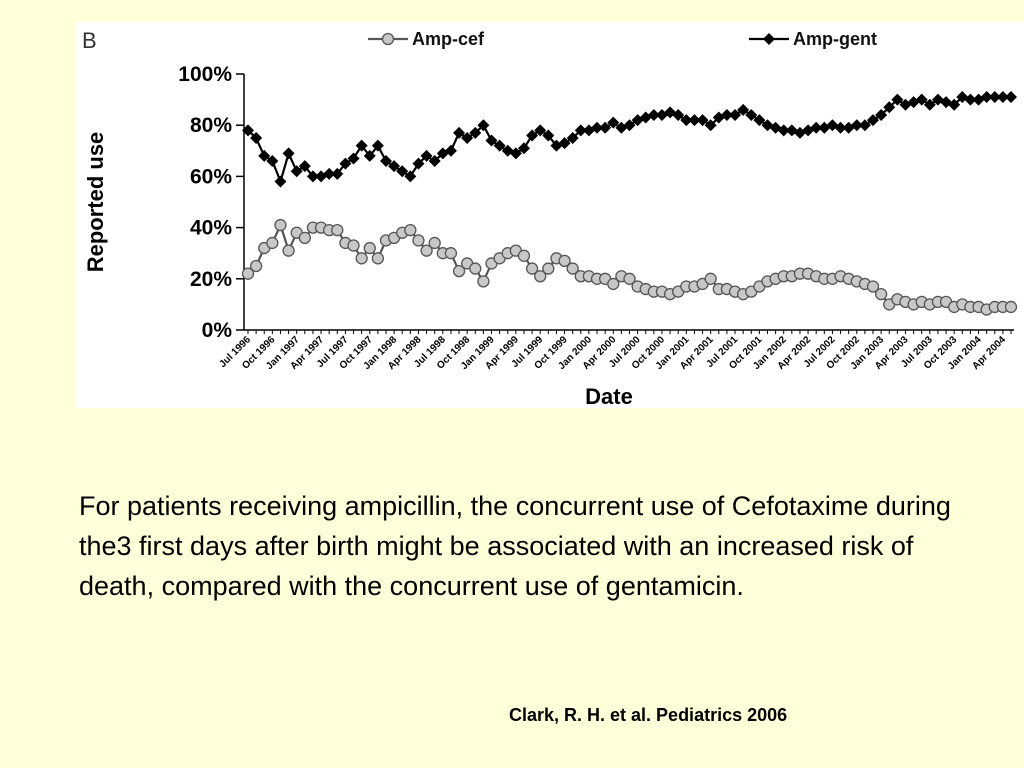  I want to click on legend-item: Amp-gent, so click(813, 39).